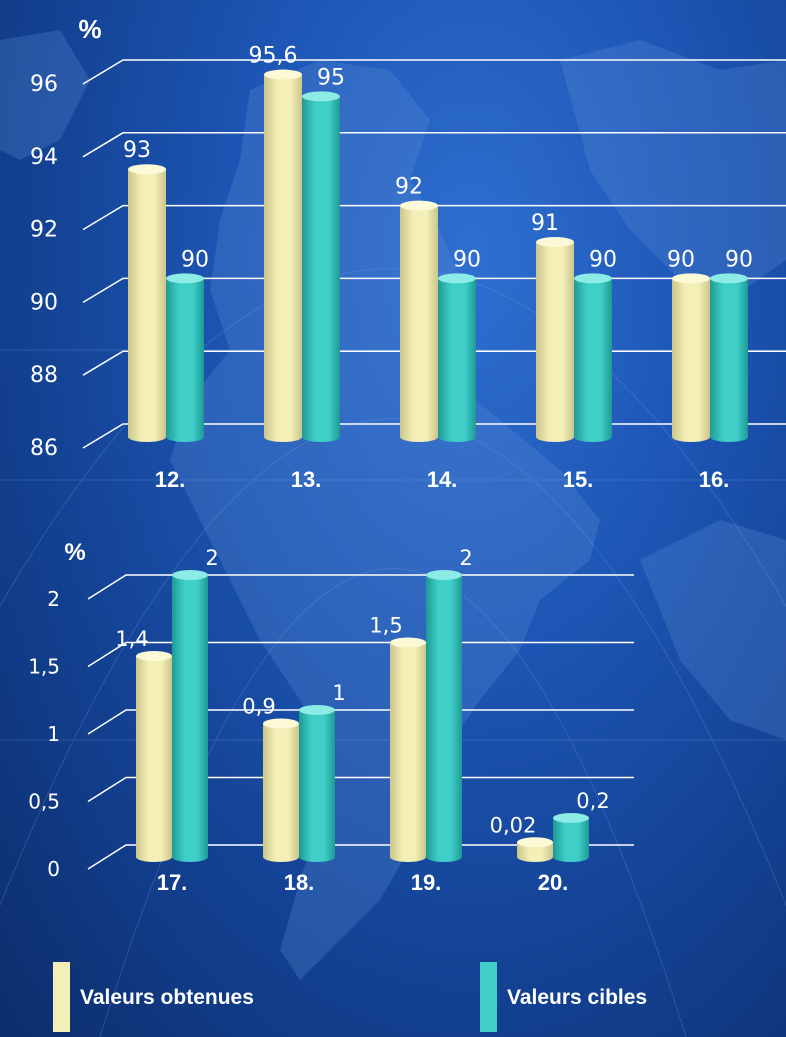  Describe the element at coordinates (44, 230) in the screenshot. I see `y-tick-label: 92` at that location.